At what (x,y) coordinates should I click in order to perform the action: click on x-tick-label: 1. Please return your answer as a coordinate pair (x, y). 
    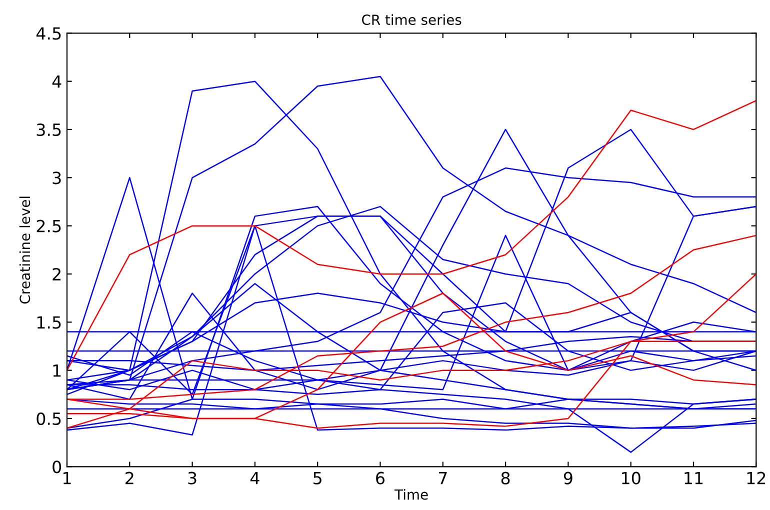
    Looking at the image, I should click on (67, 478).